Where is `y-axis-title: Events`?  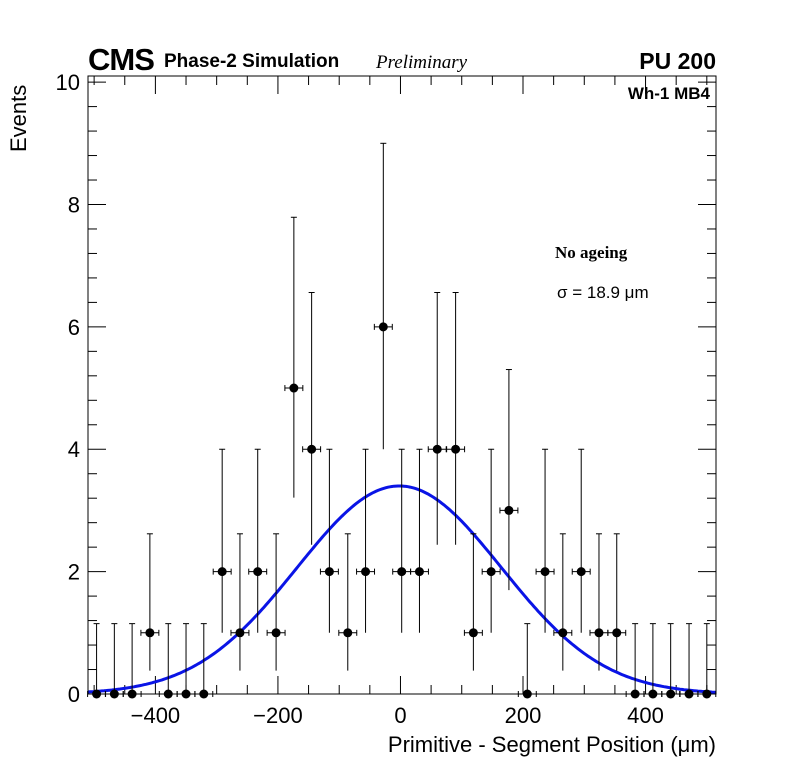
y-axis-title: Events is located at coordinates (18, 118).